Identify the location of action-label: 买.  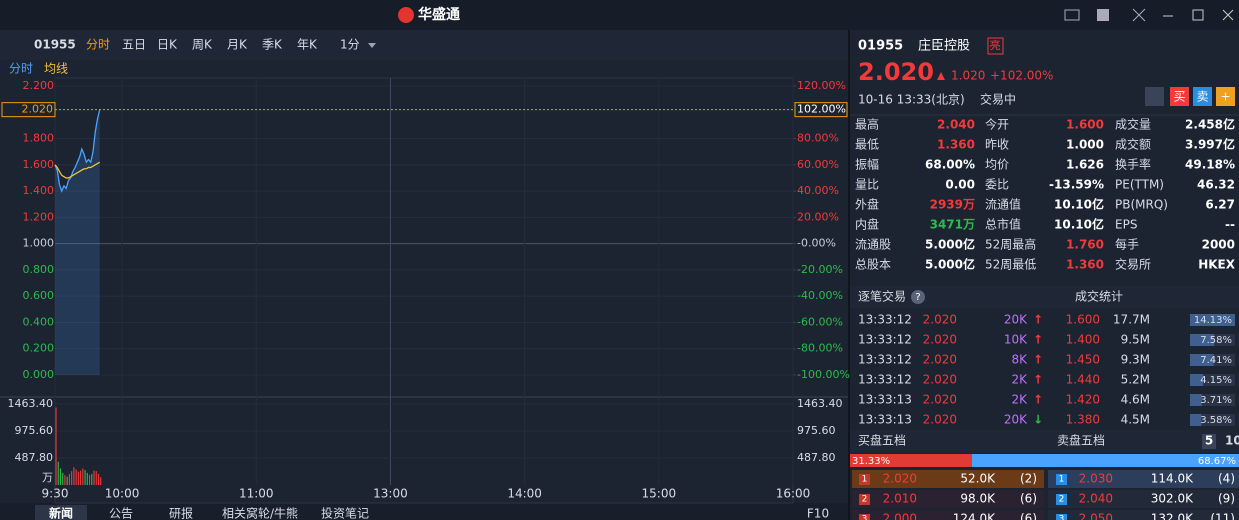
(1179, 97).